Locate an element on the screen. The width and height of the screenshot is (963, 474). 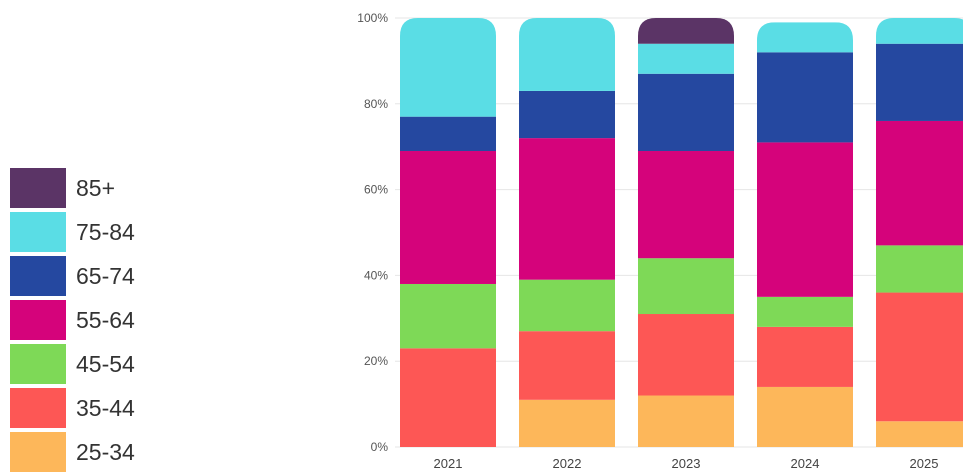
legend-label: 55-64 is located at coordinates (105, 319).